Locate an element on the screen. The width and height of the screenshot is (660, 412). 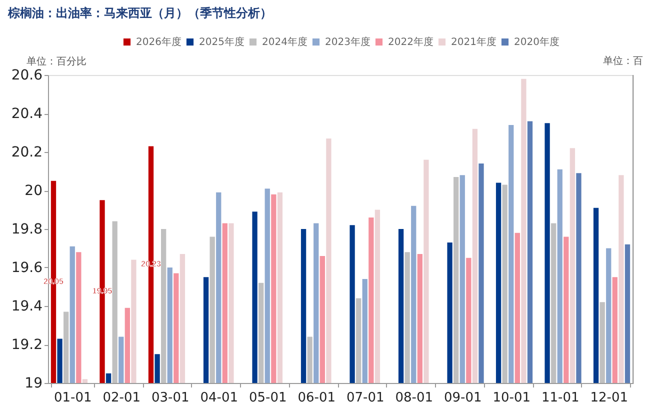
y-tick-label: 19.2 is located at coordinates (26, 345).